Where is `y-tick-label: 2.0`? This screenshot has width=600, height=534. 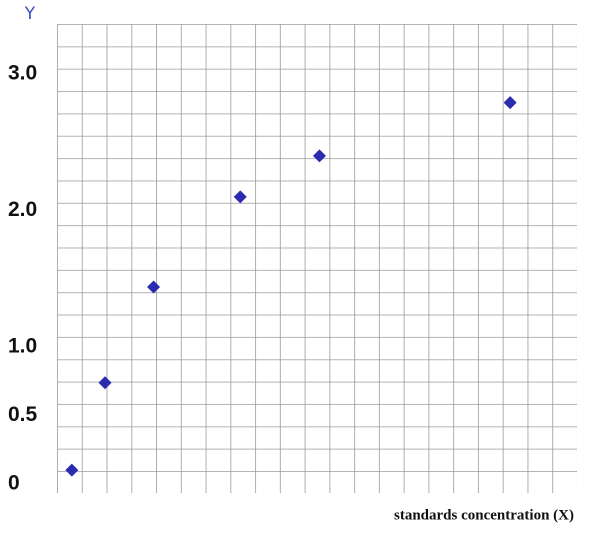 y-tick-label: 2.0 is located at coordinates (22, 209).